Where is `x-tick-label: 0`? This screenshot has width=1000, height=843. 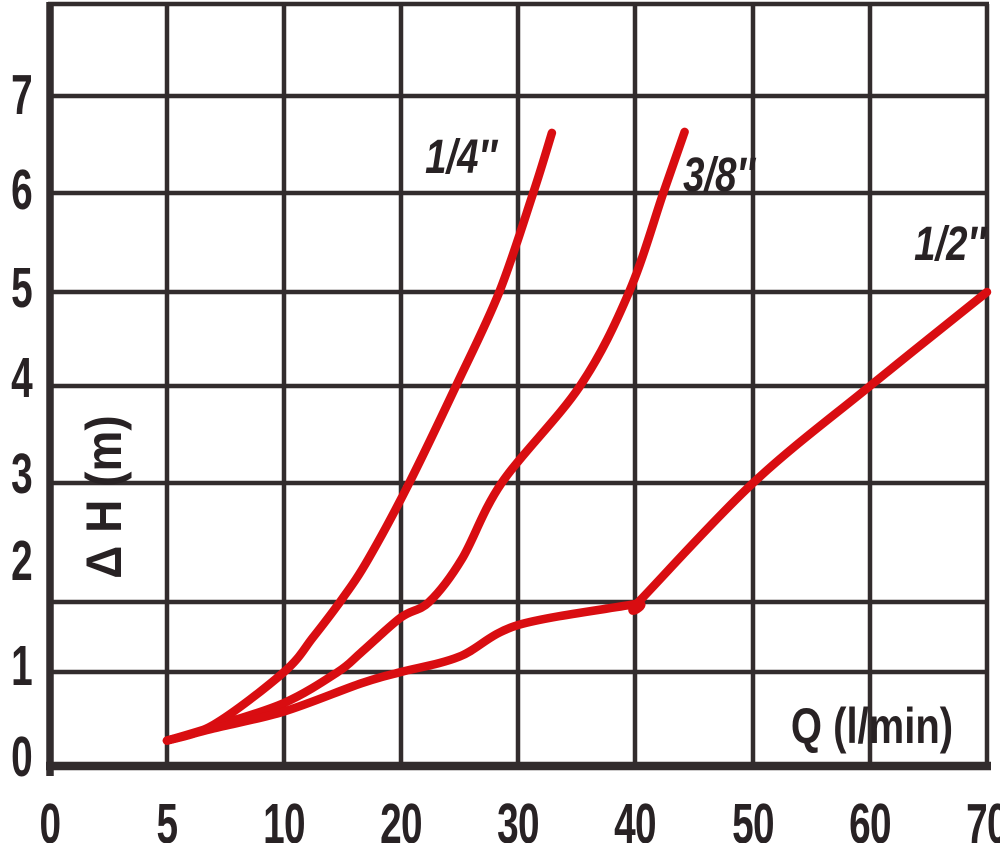
x-tick-label: 0 is located at coordinates (50, 817).